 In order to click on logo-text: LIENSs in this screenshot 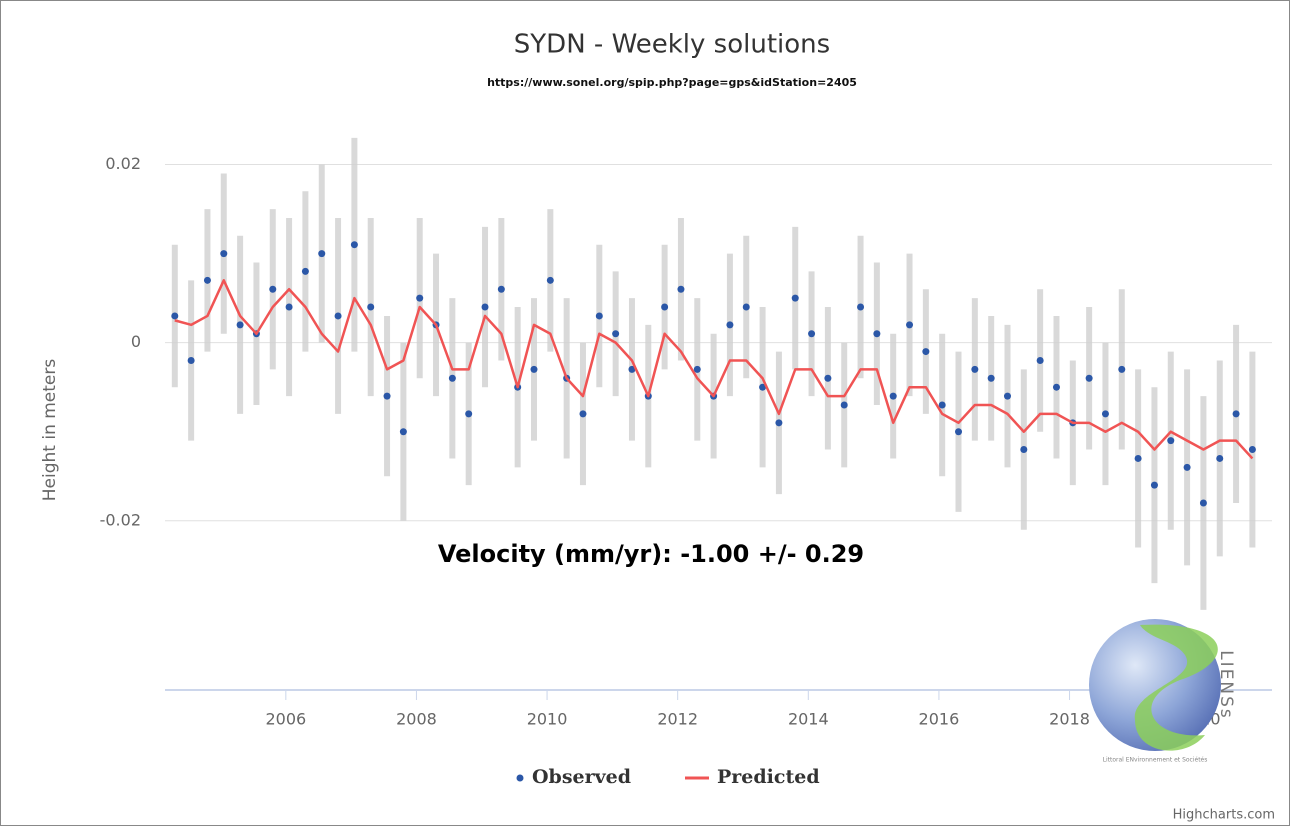, I will do `click(1226, 685)`.